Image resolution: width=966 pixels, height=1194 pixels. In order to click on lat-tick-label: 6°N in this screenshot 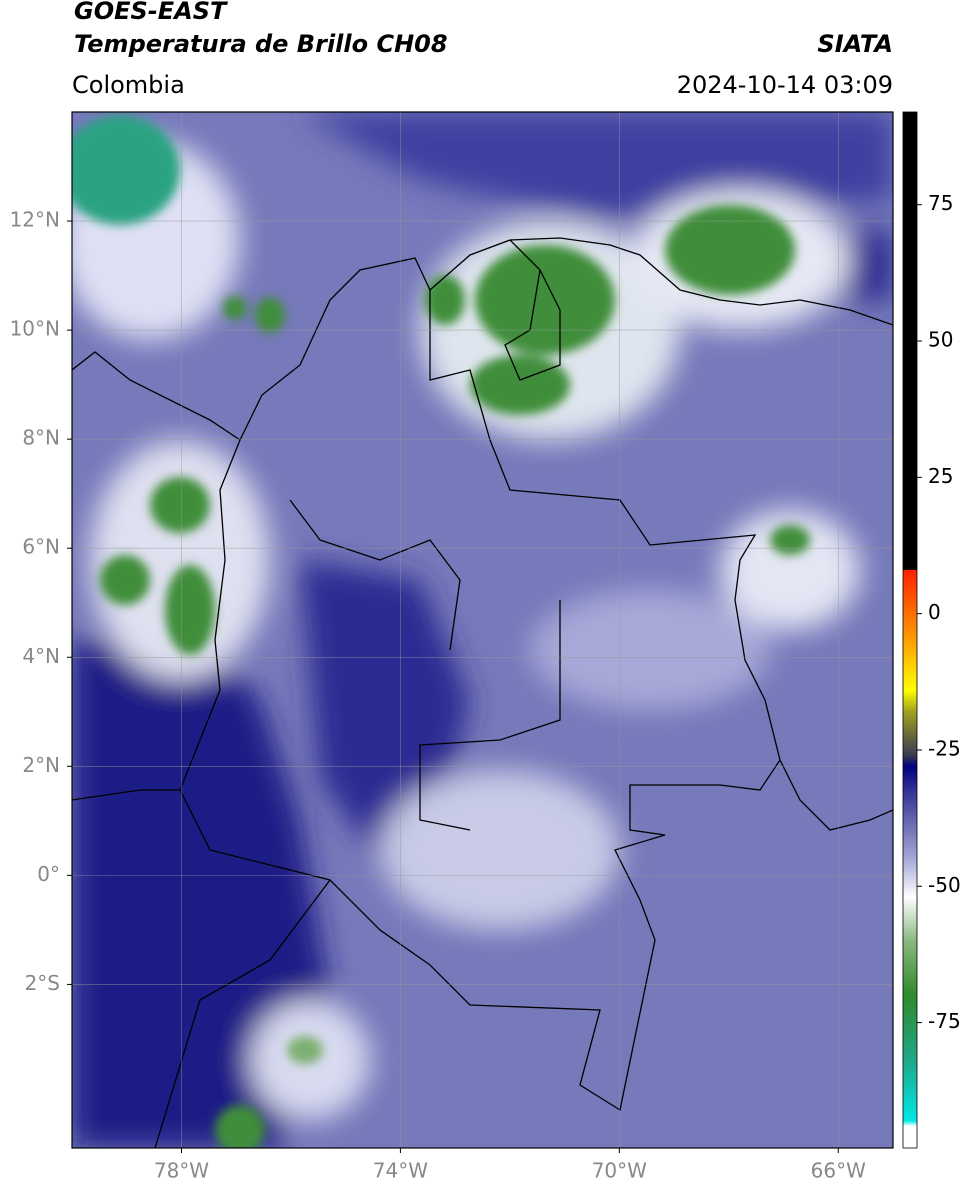, I will do `click(41, 547)`.